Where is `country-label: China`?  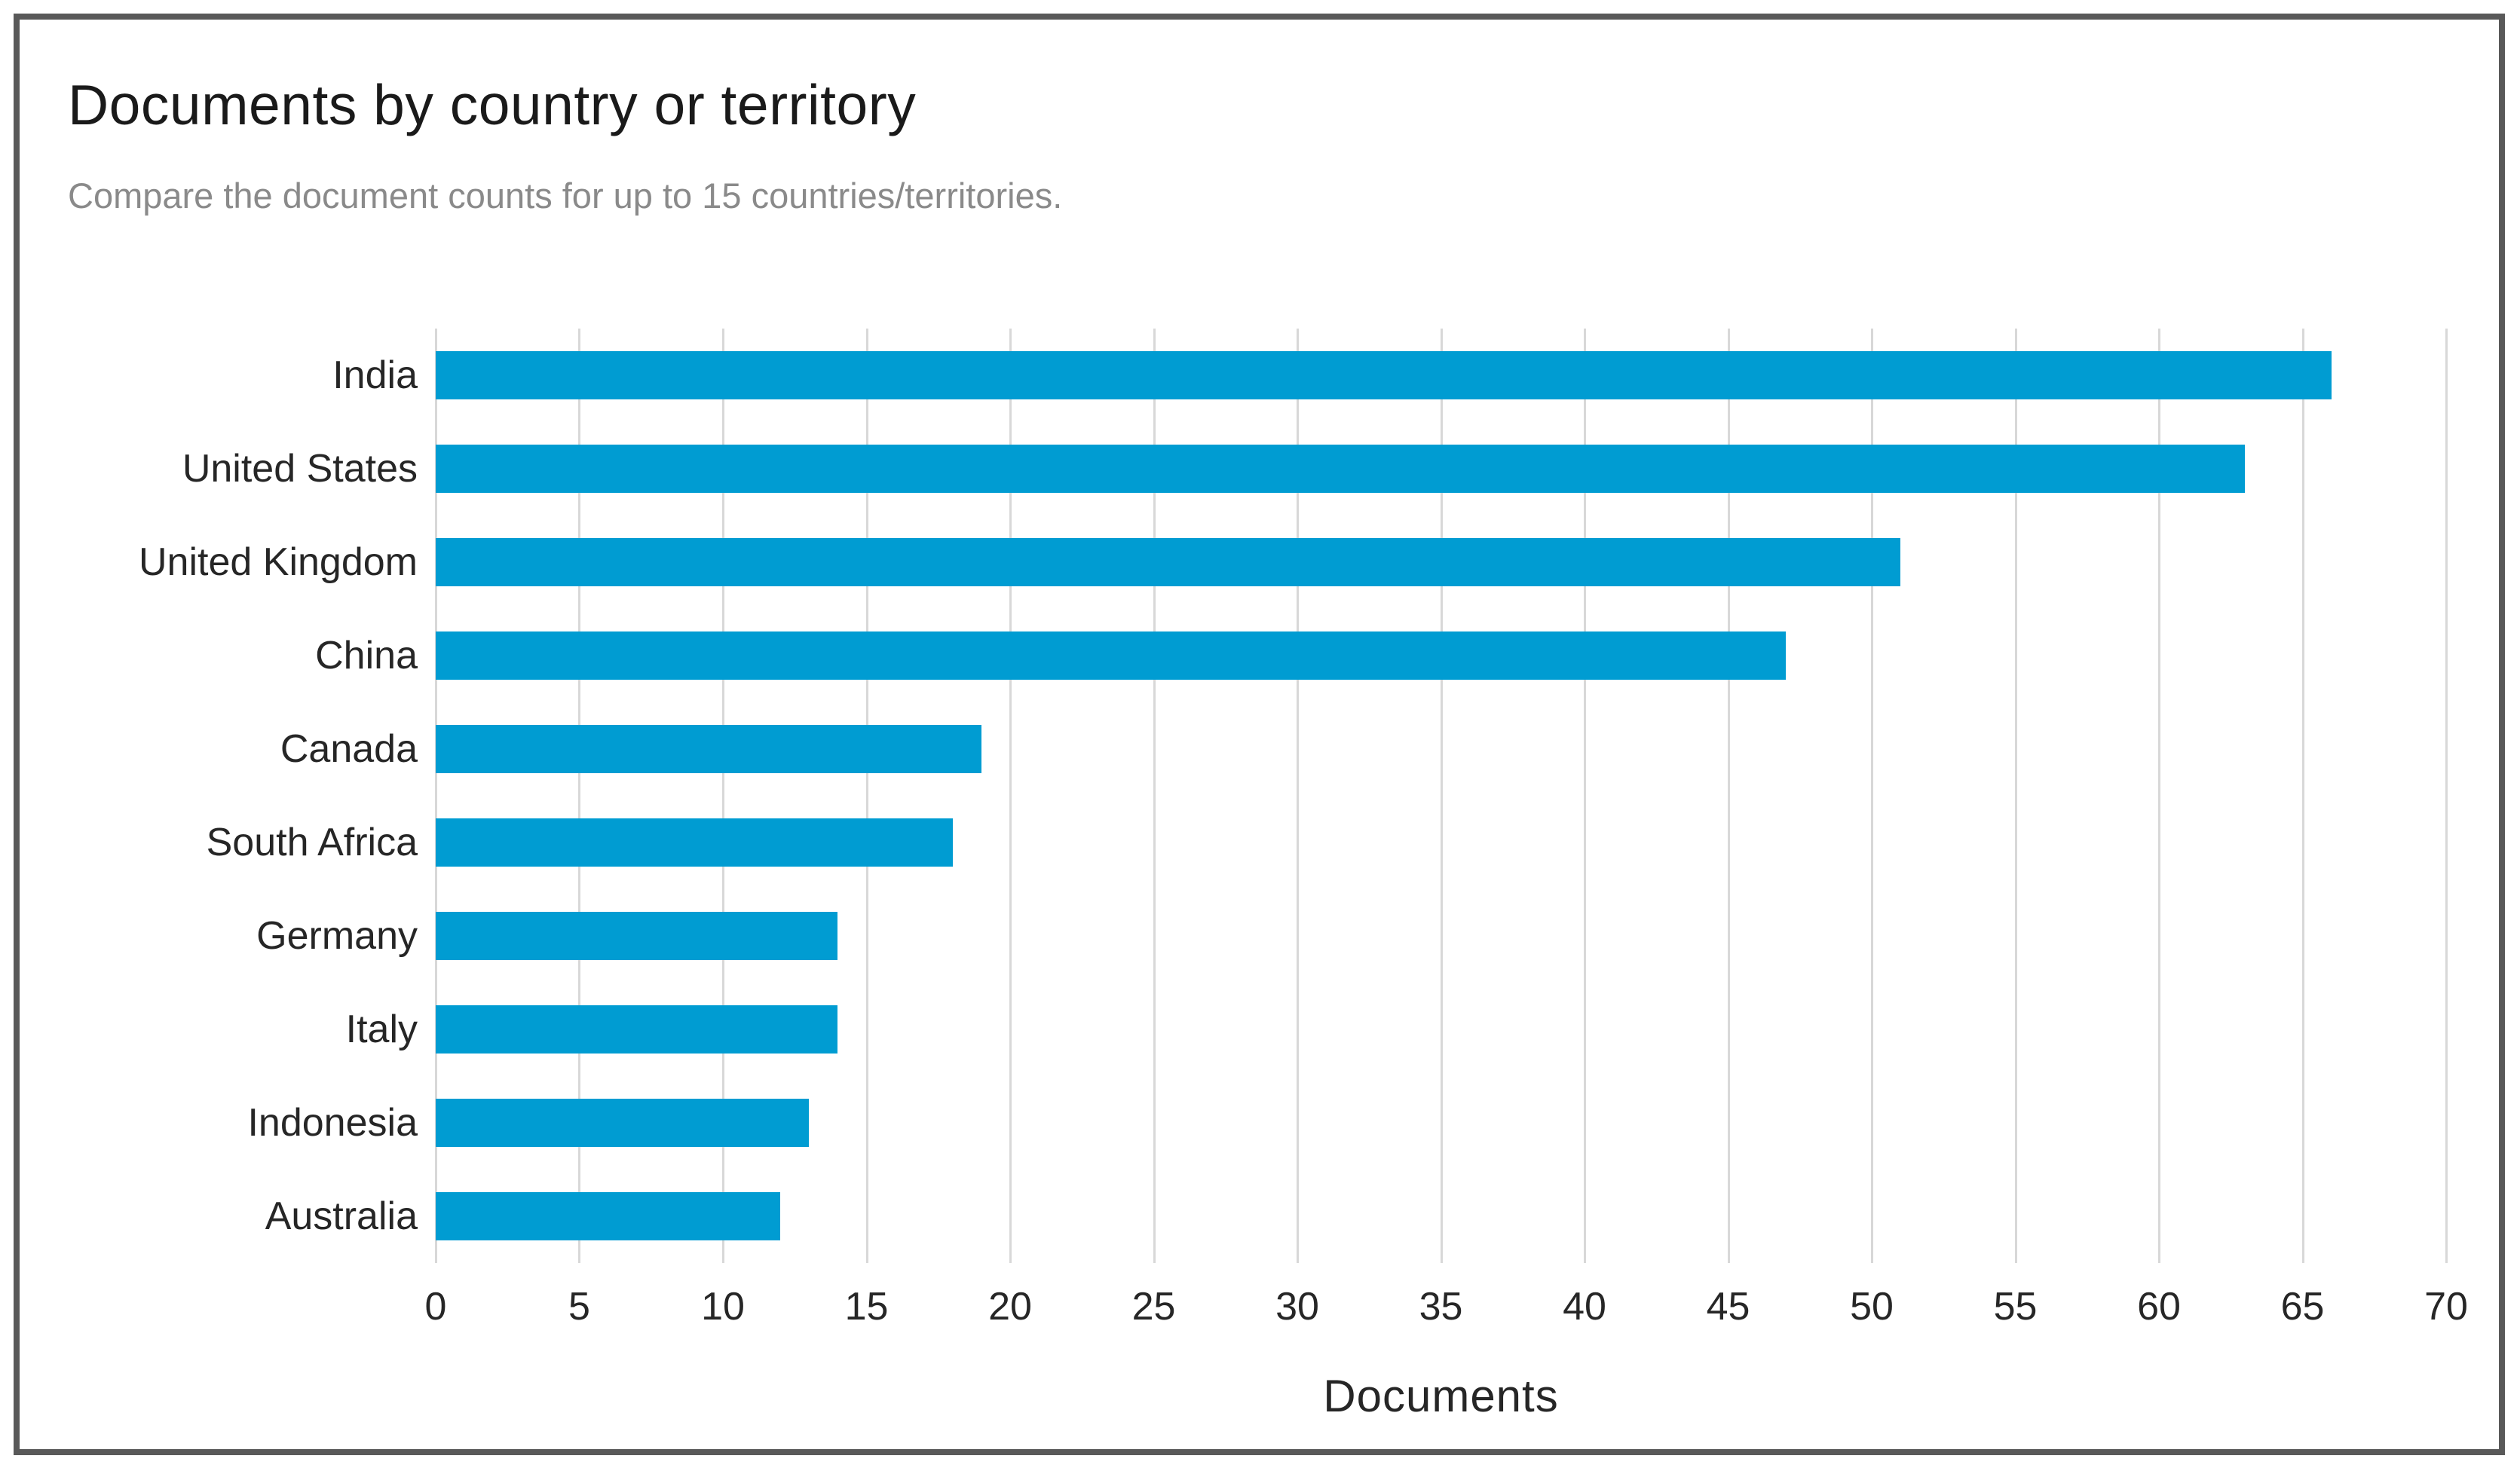 country-label: China is located at coordinates (366, 655).